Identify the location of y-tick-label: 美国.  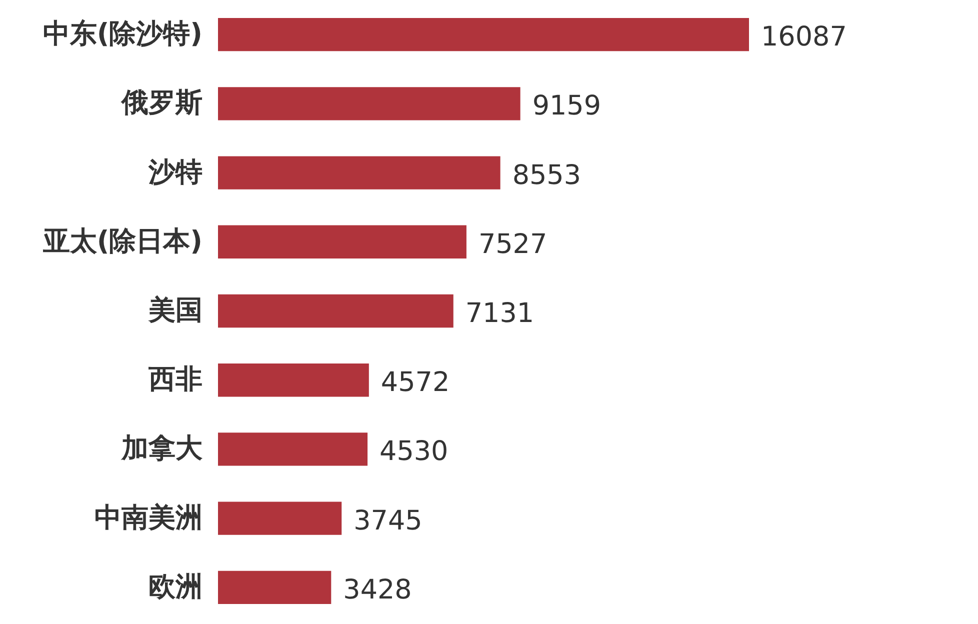
(175, 310).